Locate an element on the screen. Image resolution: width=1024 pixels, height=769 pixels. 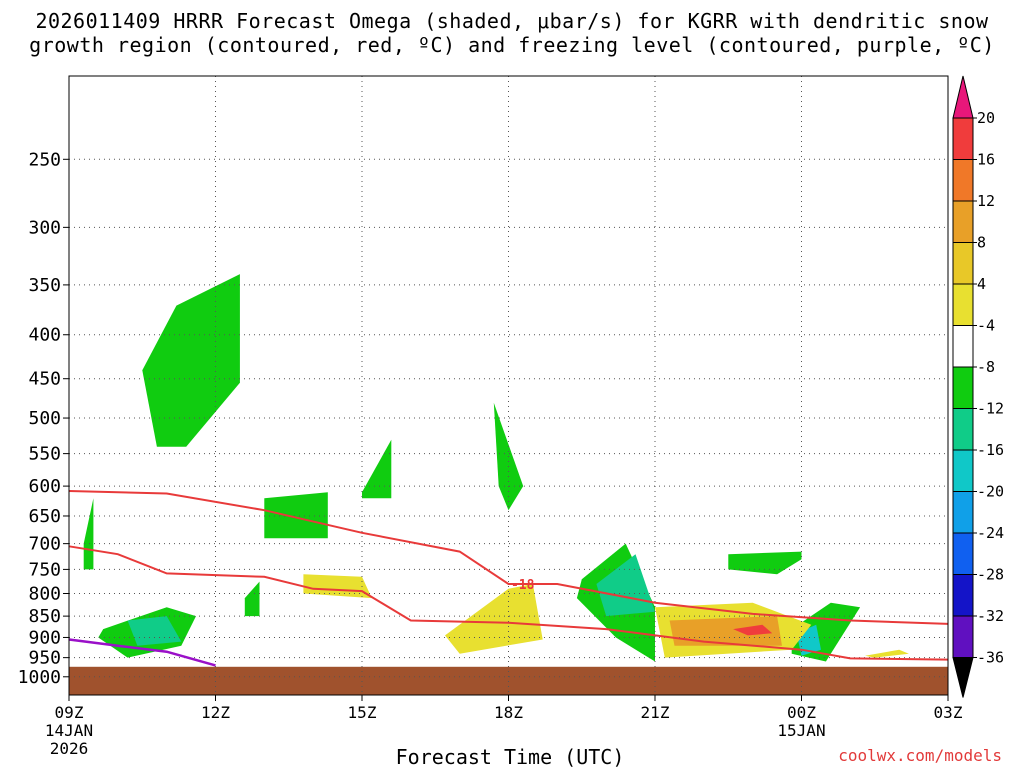
colorbar-label: -28 is located at coordinates (990, 575).